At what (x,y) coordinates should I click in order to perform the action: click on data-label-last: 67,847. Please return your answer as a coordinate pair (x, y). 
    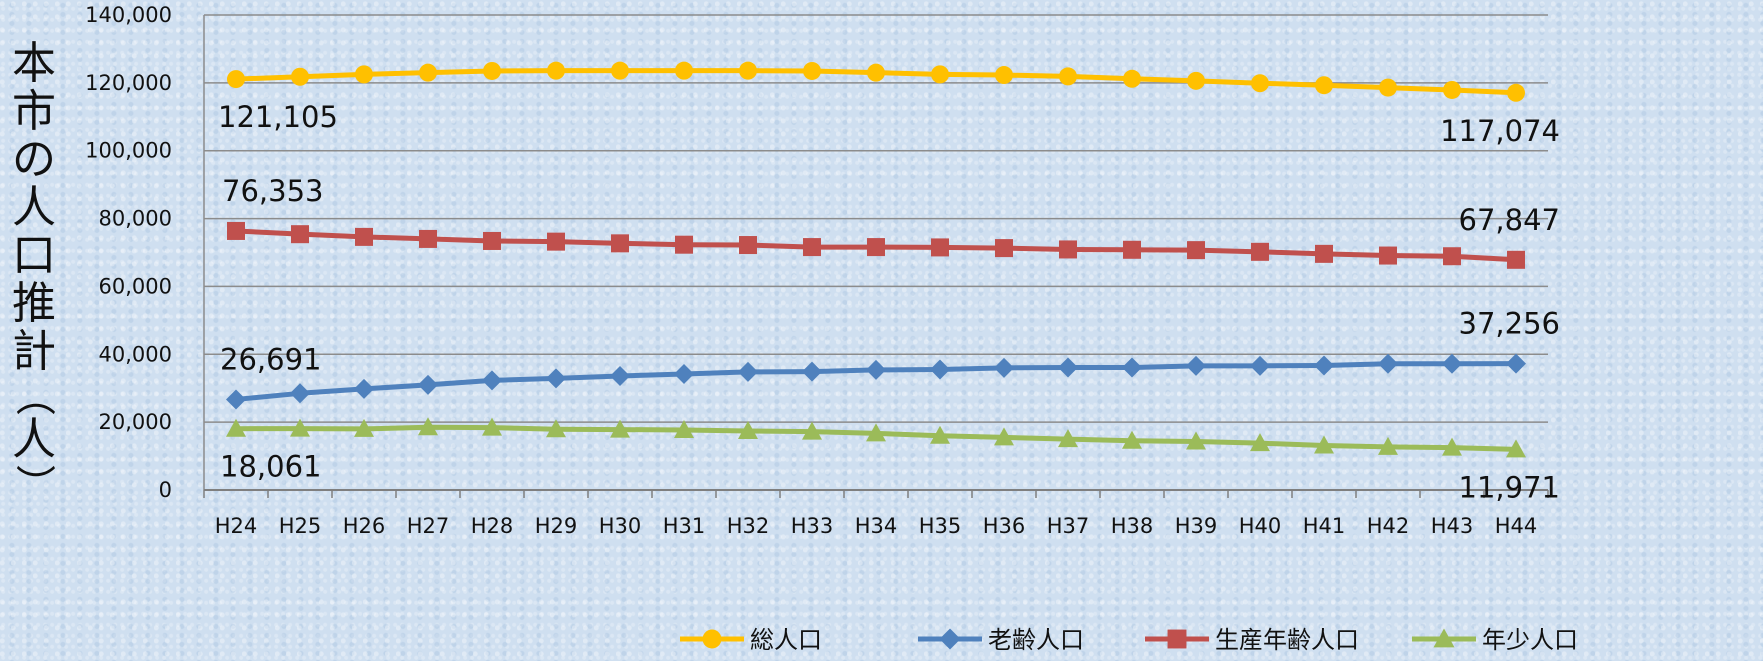
    Looking at the image, I should click on (1509, 220).